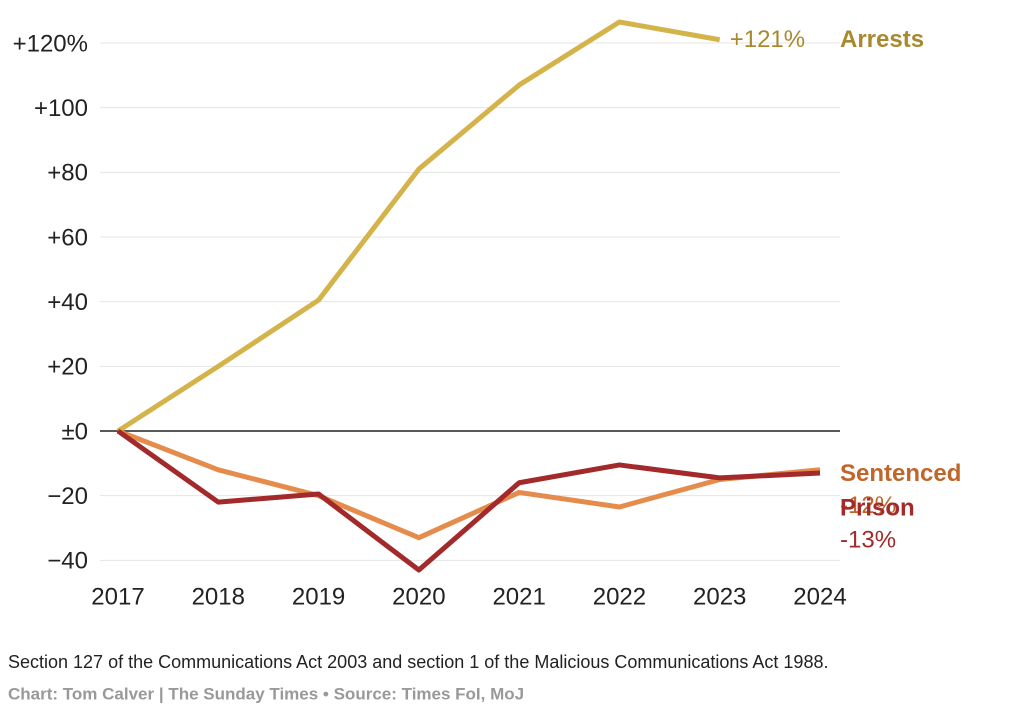 Image resolution: width=1024 pixels, height=722 pixels. What do you see at coordinates (67, 173) in the screenshot?
I see `y-tick-label: +80` at bounding box center [67, 173].